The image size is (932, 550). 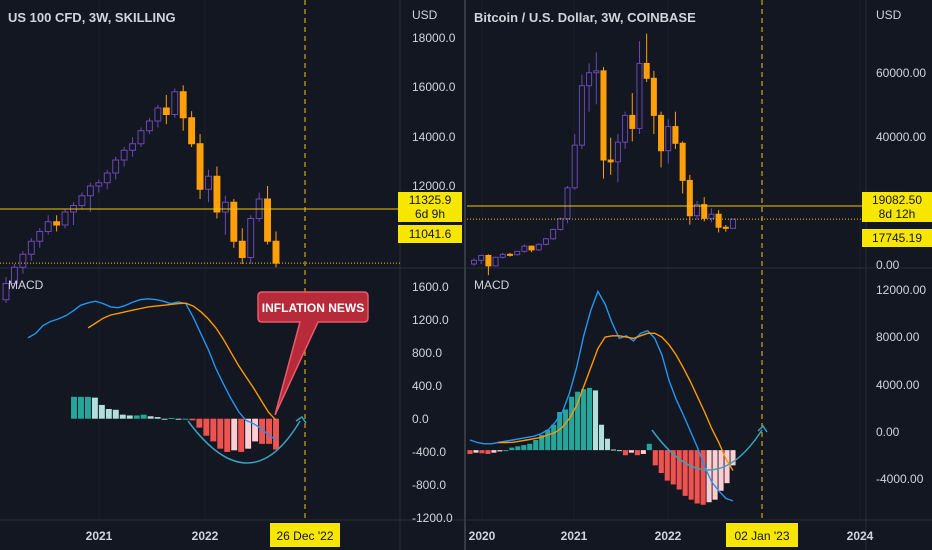 I want to click on right-price-axis: 60000.00 40000.00 0.00, so click(x=901, y=169).